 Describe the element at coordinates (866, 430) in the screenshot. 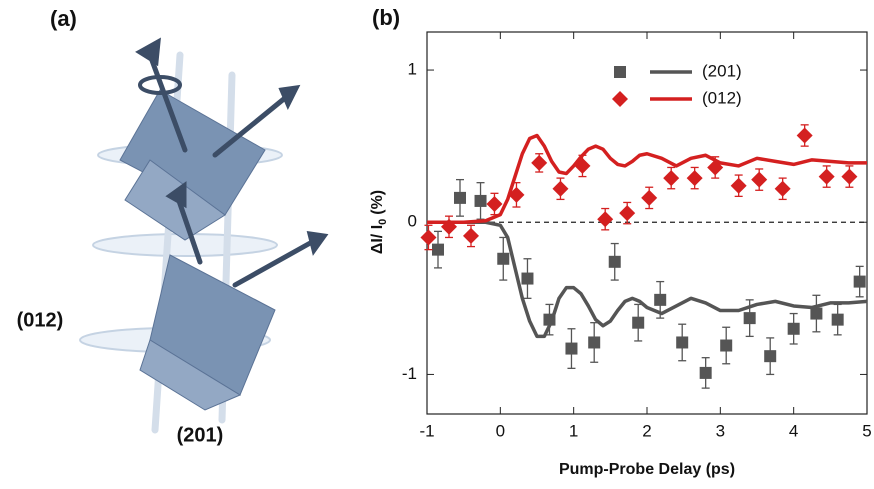

I see `x-tick-label: 5` at that location.